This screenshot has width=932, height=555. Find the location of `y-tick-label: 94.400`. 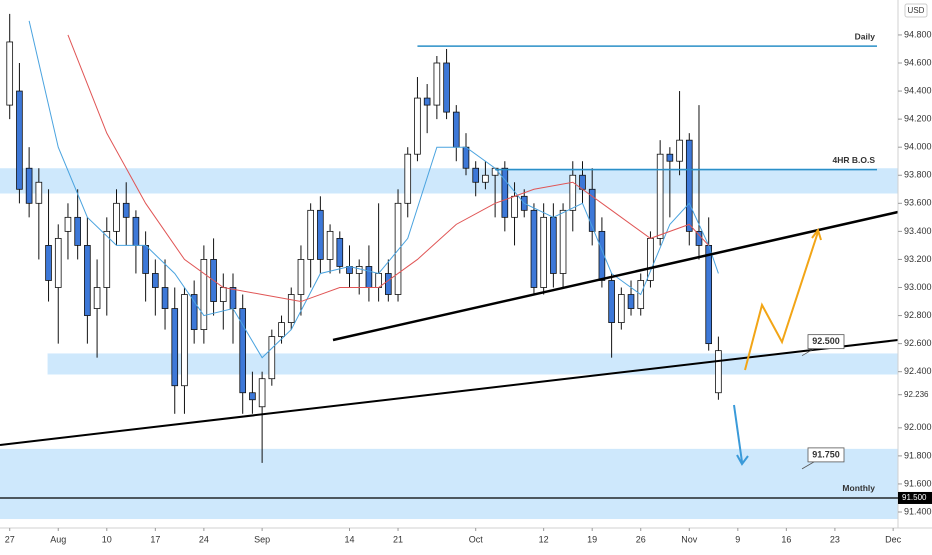

y-tick-label: 94.400 is located at coordinates (918, 90).